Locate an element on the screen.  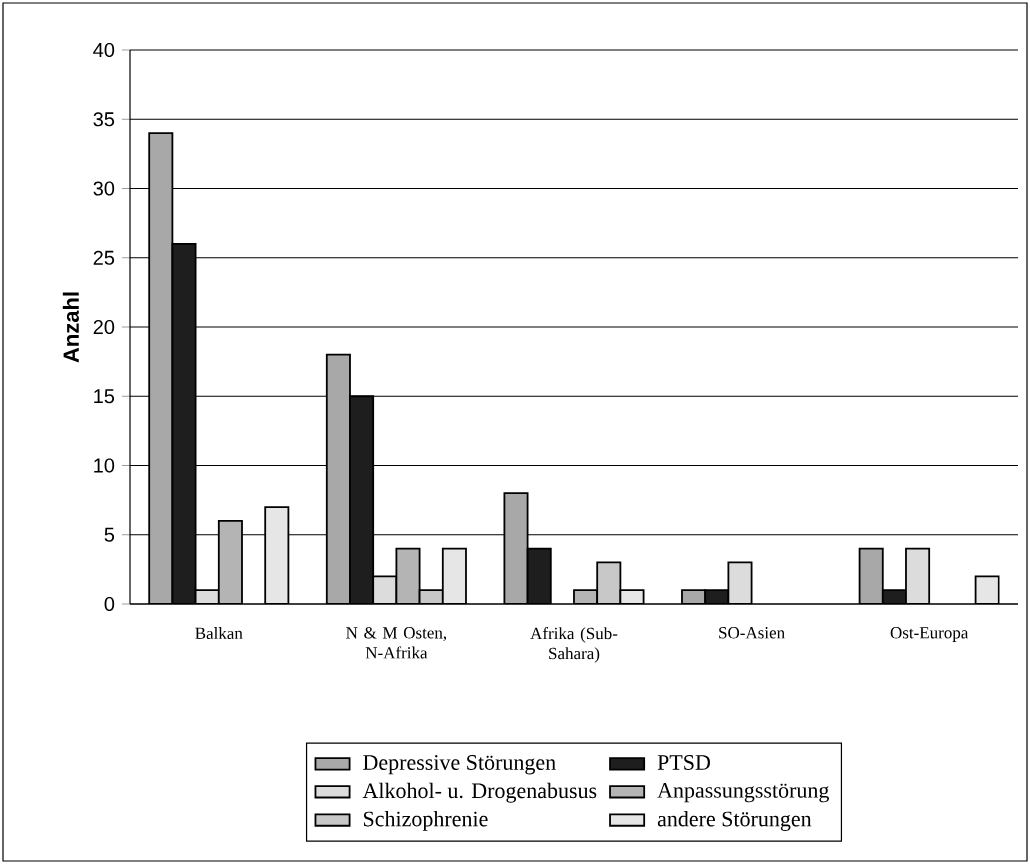
y-tick-label: 25 is located at coordinates (104, 257).